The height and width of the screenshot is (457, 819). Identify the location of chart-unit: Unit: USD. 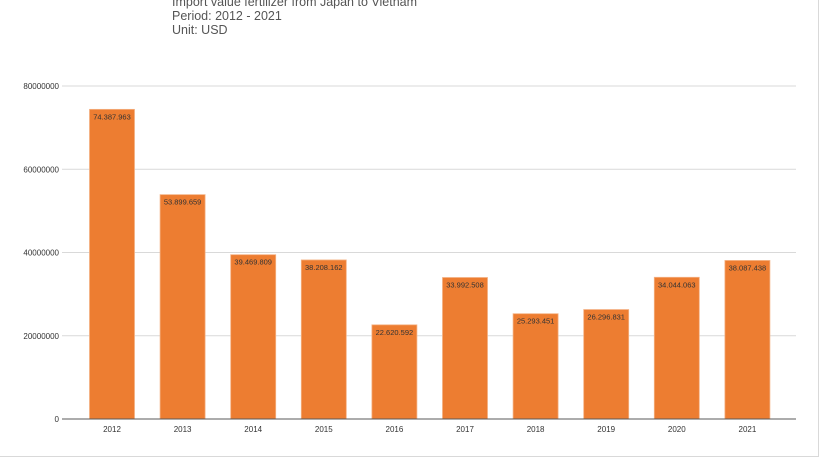
(200, 30).